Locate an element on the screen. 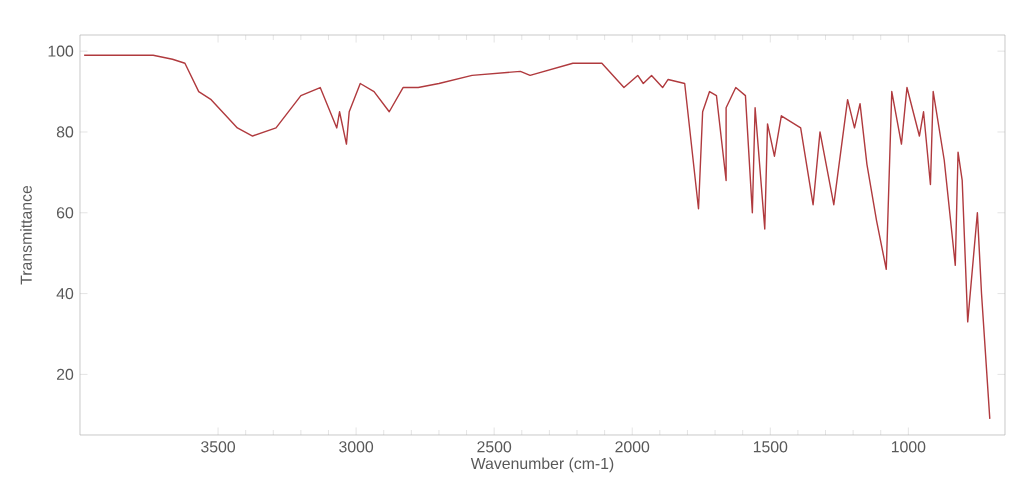 This screenshot has width=1024, height=490. y-tick-label: 40 is located at coordinates (65, 293).